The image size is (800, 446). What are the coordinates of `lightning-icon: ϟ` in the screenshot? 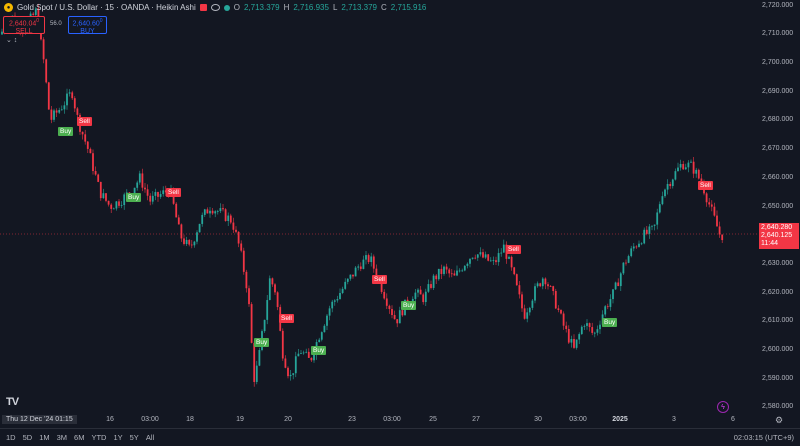 It's located at (723, 407).